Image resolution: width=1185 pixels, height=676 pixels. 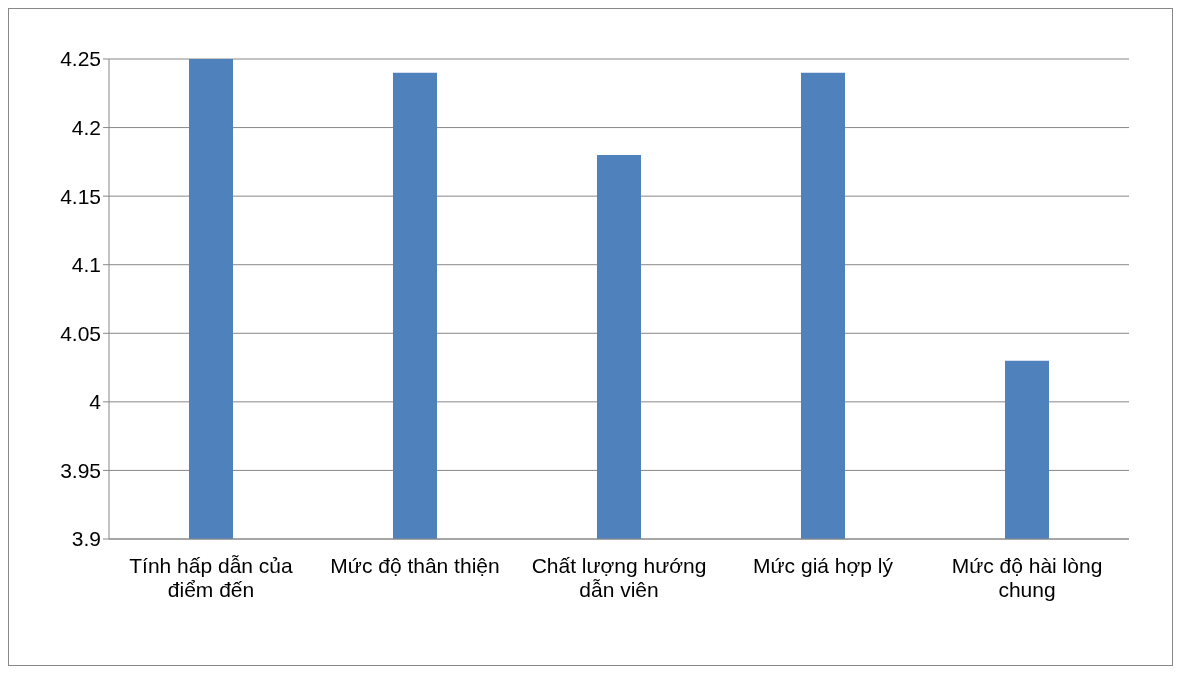 I want to click on x-tick-label: Mức độ hài lòng chung, so click(x=1027, y=577).